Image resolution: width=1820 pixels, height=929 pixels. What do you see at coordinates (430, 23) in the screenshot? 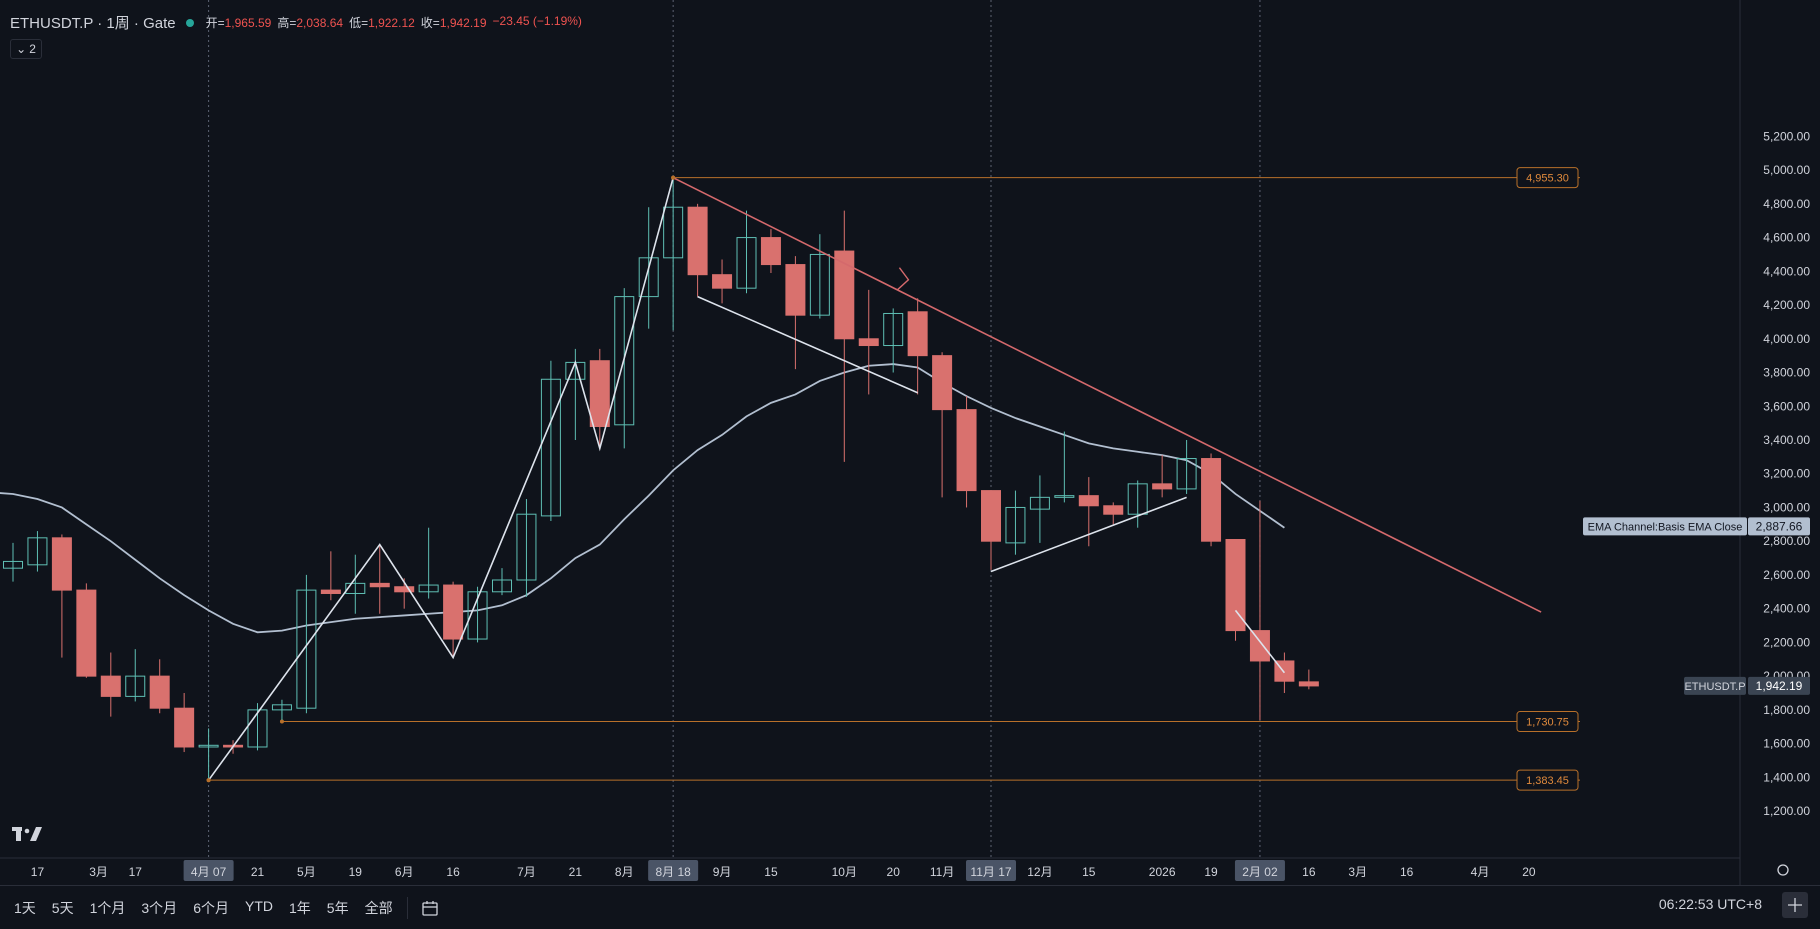
I see `close-label: 收=` at bounding box center [430, 23].